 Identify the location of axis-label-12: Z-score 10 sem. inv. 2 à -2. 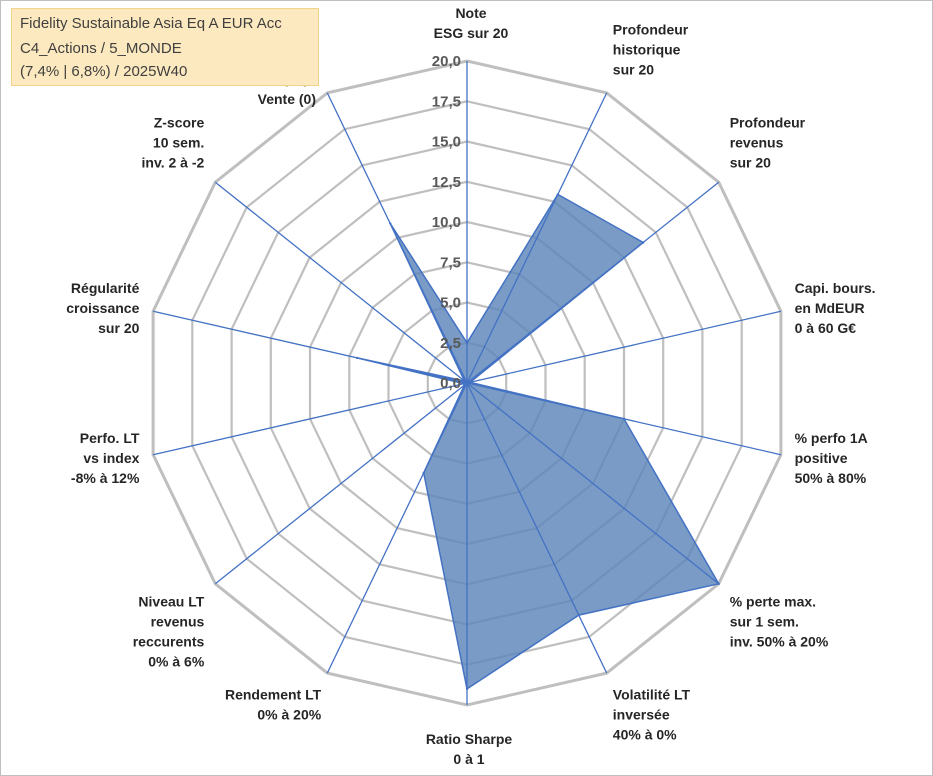
(173, 143).